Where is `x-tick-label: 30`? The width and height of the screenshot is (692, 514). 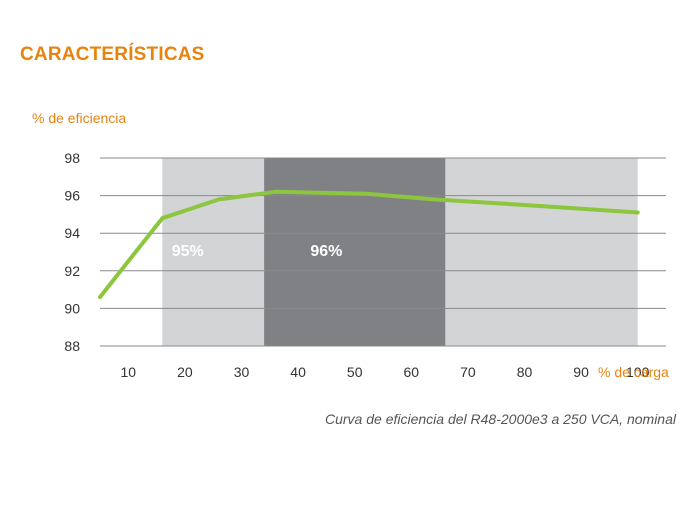
x-tick-label: 30 is located at coordinates (242, 372).